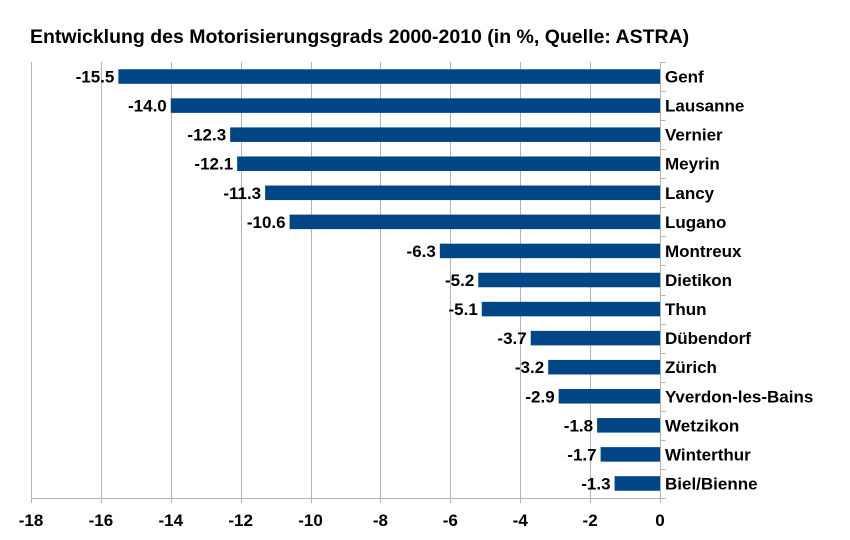  What do you see at coordinates (206, 135) in the screenshot?
I see `bar-value-label: -12.3` at bounding box center [206, 135].